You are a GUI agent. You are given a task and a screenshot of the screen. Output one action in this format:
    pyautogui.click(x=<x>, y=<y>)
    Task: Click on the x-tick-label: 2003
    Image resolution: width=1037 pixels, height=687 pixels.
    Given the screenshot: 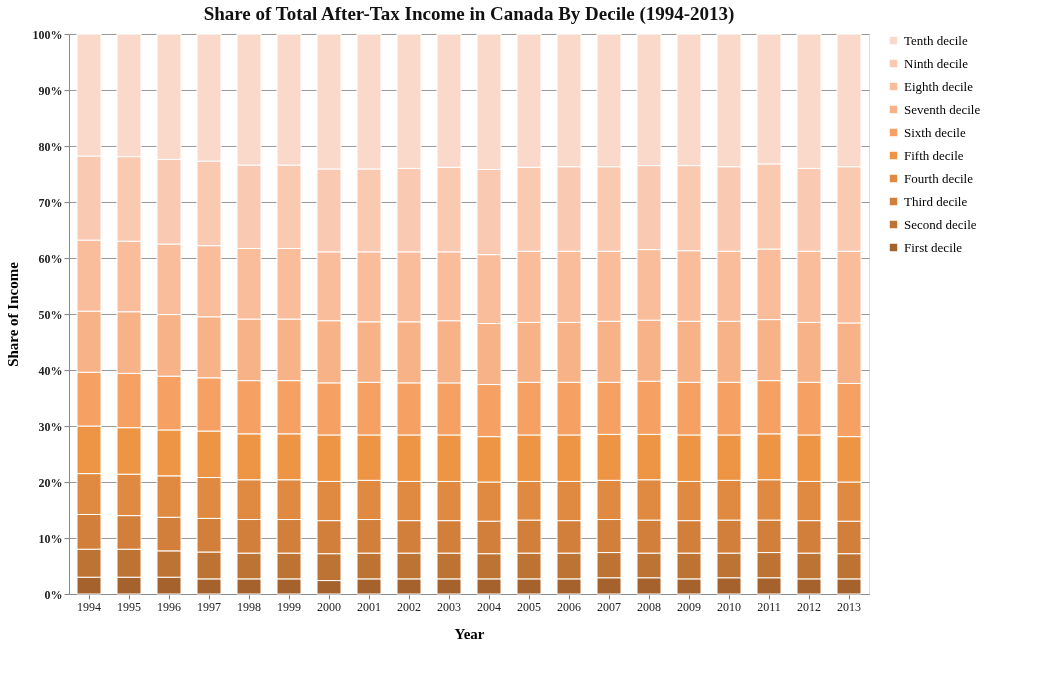 What is the action you would take?
    pyautogui.click(x=449, y=606)
    